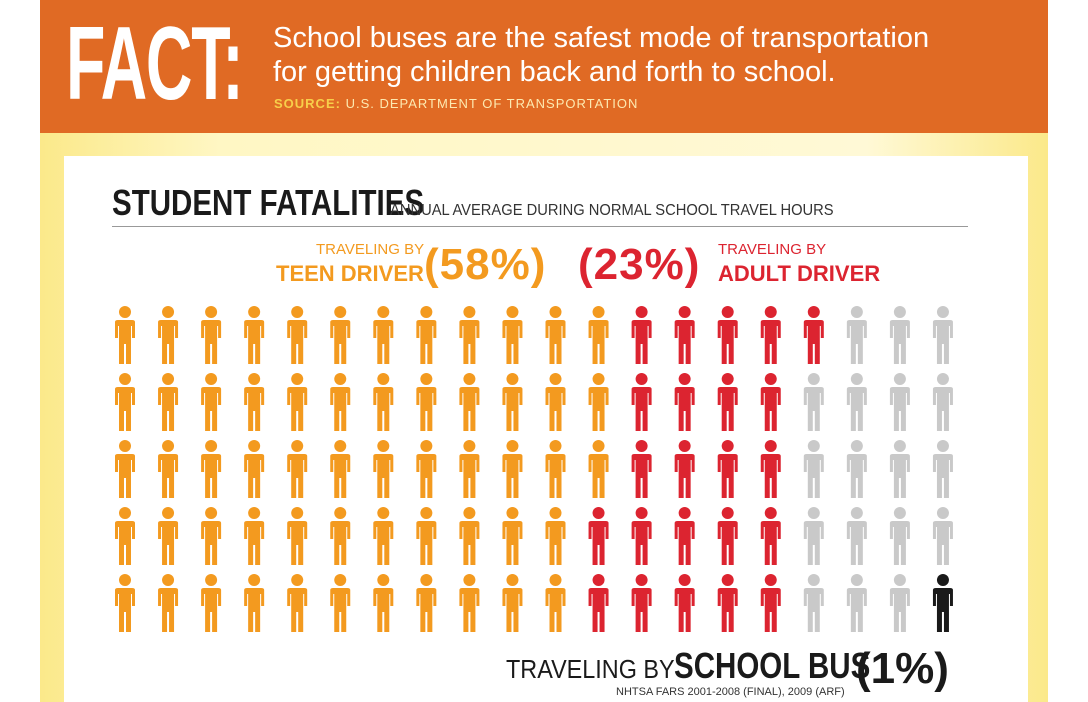  Describe the element at coordinates (268, 202) in the screenshot. I see `chart-title: STUDENT FATALITIES` at that location.